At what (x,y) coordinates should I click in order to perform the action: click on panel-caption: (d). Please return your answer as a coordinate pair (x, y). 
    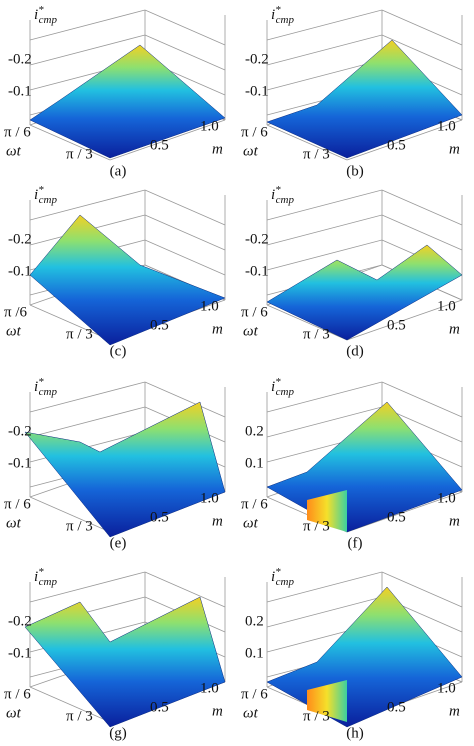
    Looking at the image, I should click on (355, 351).